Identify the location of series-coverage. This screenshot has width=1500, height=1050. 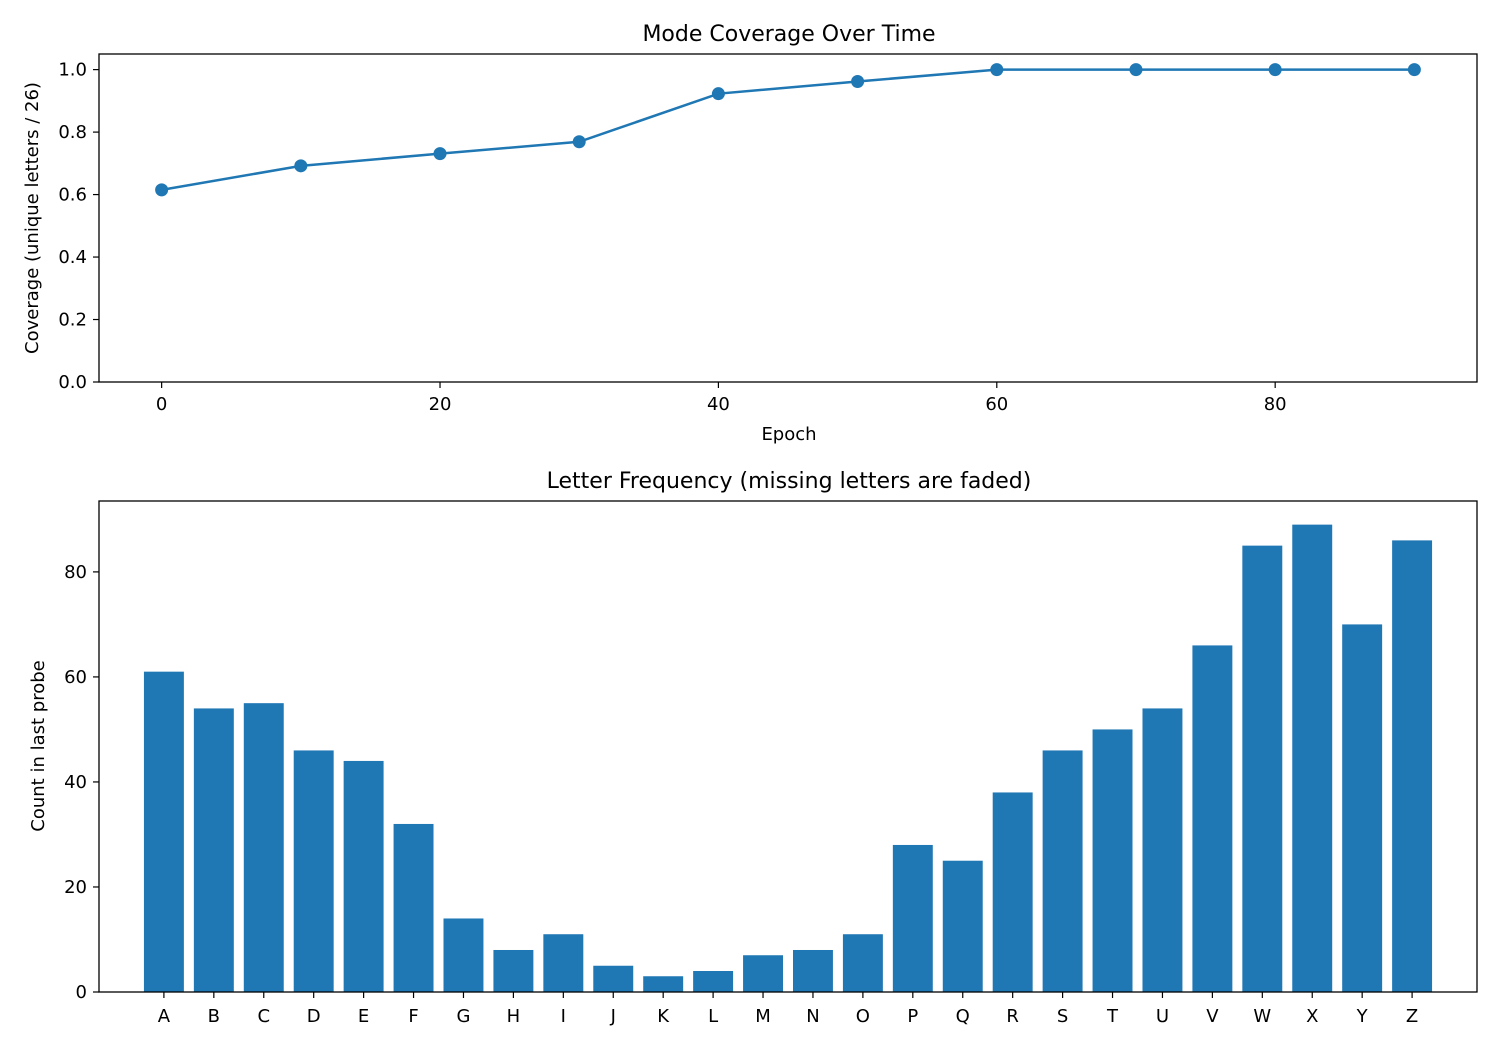
(788, 130).